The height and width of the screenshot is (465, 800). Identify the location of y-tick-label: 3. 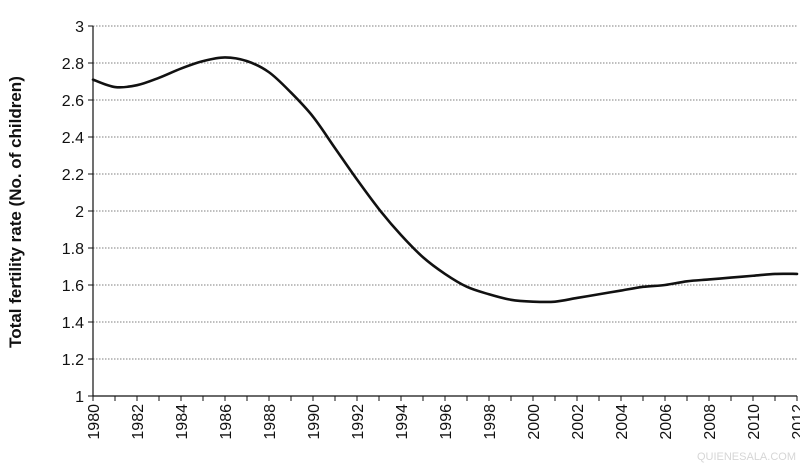
(79, 27).